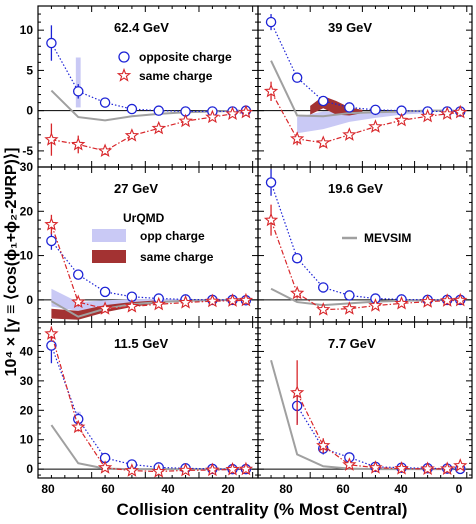  I want to click on panel-title: 7.7 GeV, so click(352, 343).